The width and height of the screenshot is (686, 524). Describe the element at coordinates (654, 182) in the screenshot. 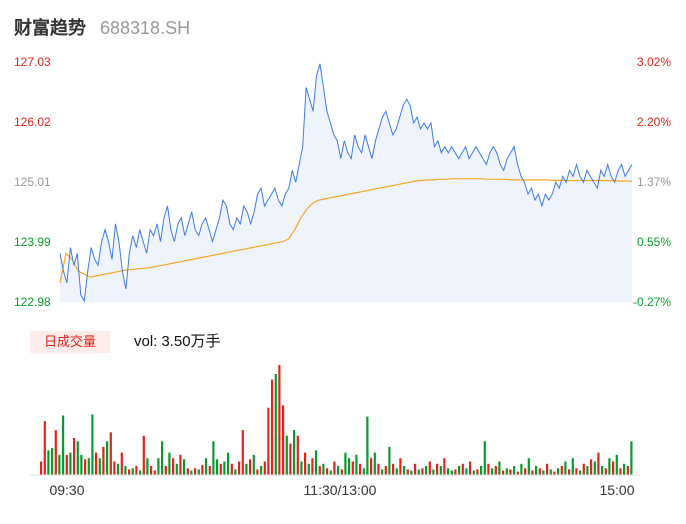

I see `y-right-tick-2: 1.37%` at that location.